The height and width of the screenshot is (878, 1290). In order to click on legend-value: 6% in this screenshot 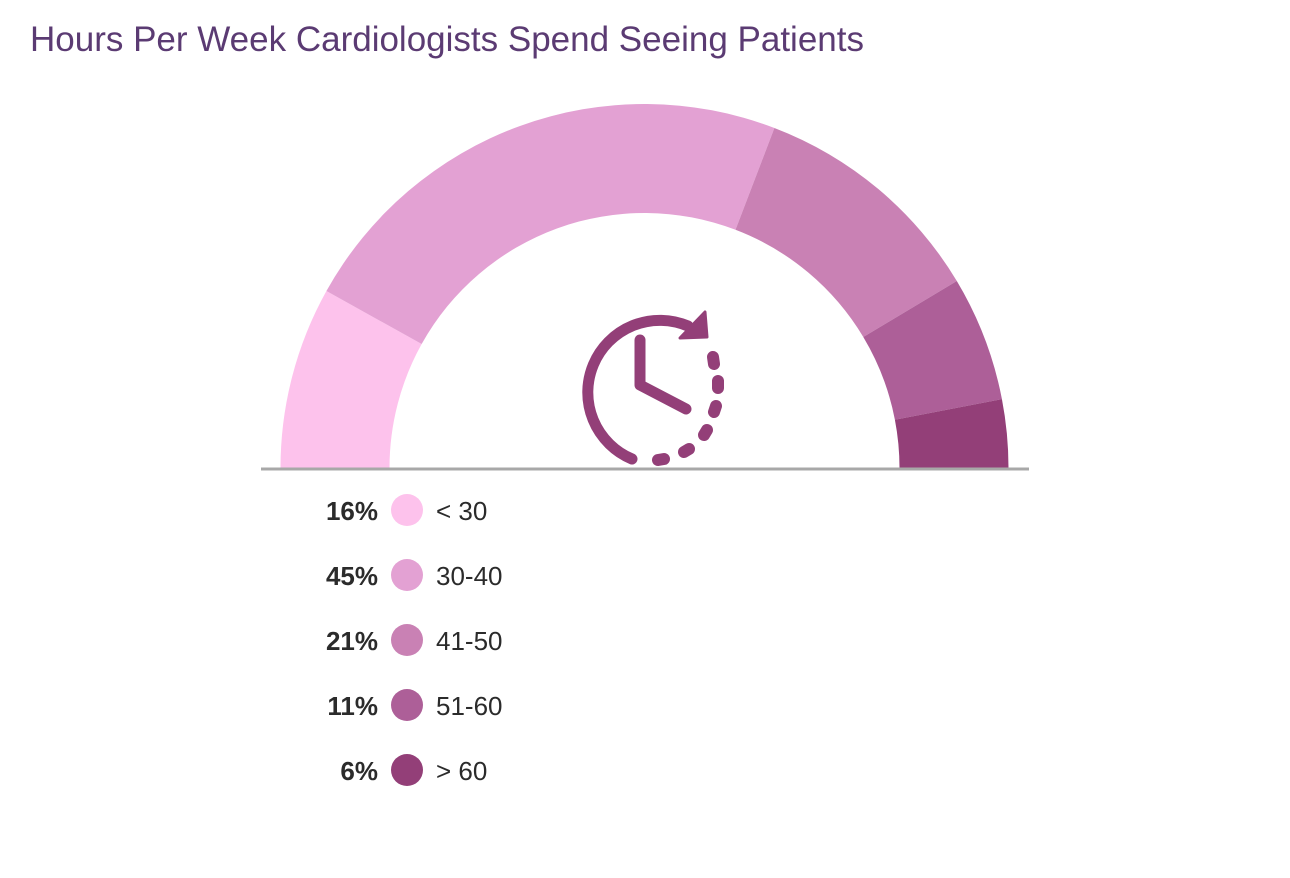, I will do `click(359, 771)`.